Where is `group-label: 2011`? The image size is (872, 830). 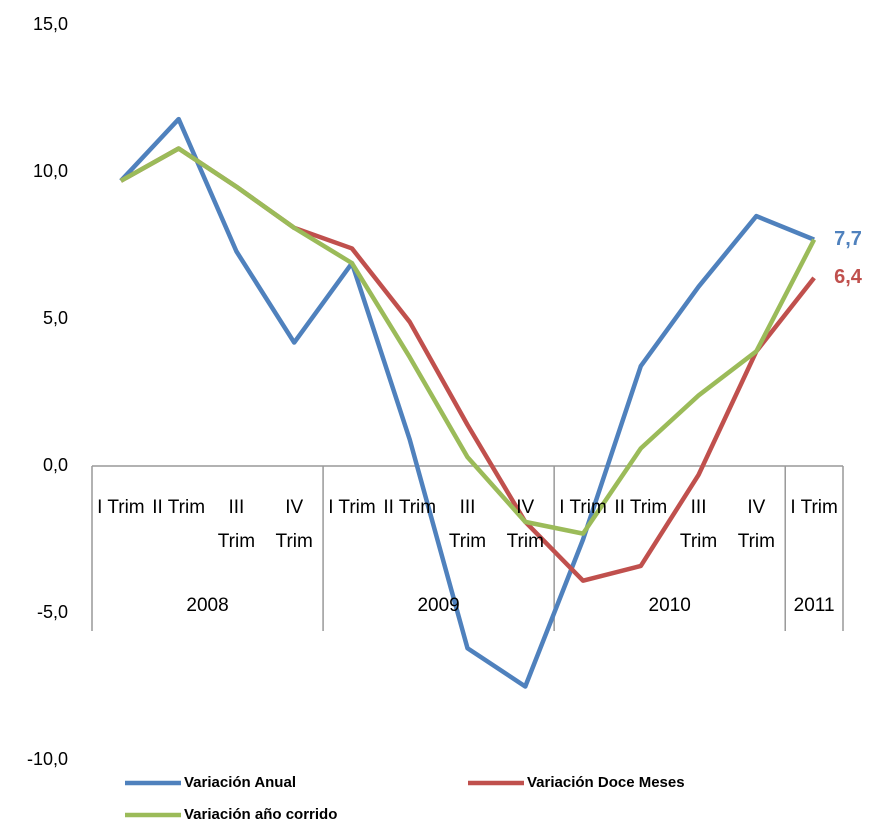
group-label: 2011 is located at coordinates (814, 605).